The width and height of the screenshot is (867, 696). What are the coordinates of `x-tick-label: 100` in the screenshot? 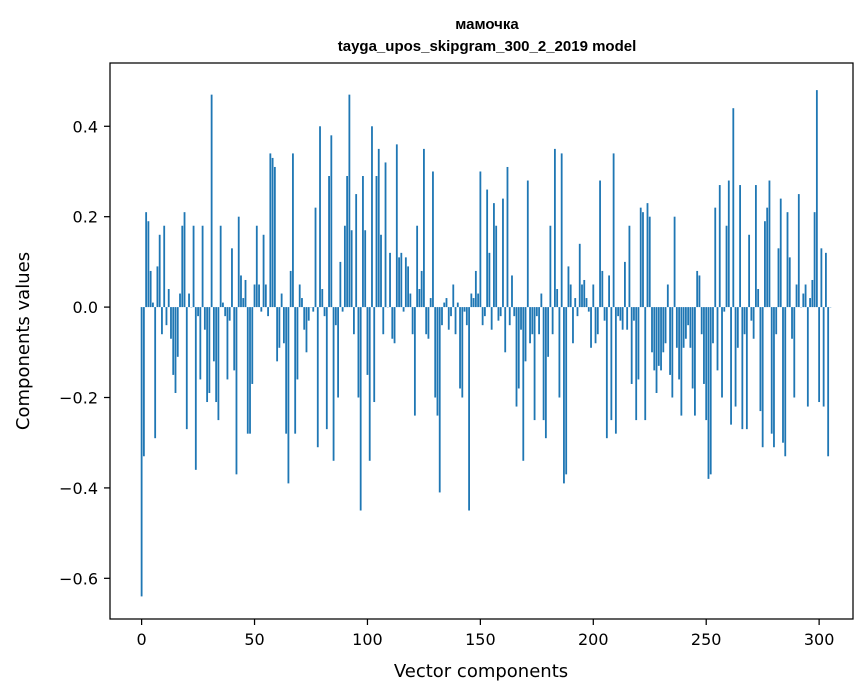 It's located at (367, 639).